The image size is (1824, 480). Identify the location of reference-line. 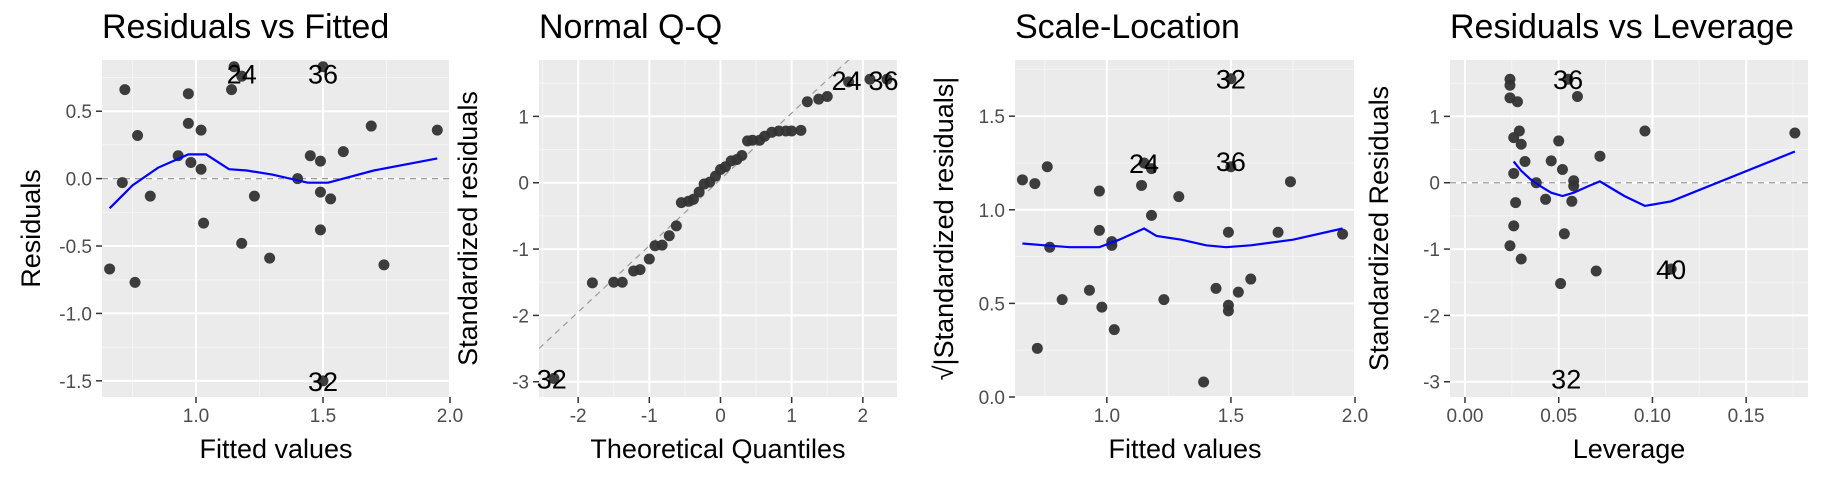
(694, 205).